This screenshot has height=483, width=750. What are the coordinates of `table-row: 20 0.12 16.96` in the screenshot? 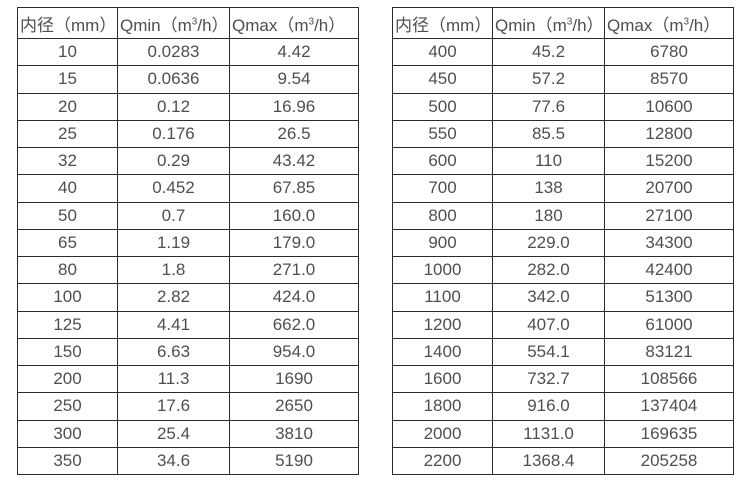 It's located at (188, 106).